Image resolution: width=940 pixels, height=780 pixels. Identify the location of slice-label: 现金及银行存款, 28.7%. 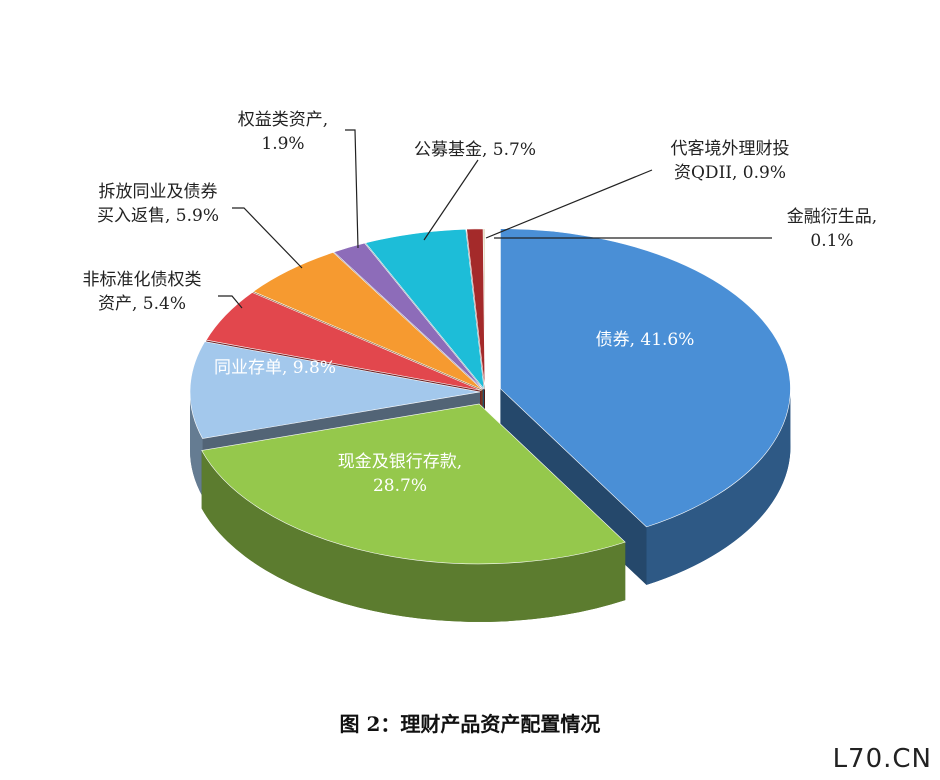
(400, 474).